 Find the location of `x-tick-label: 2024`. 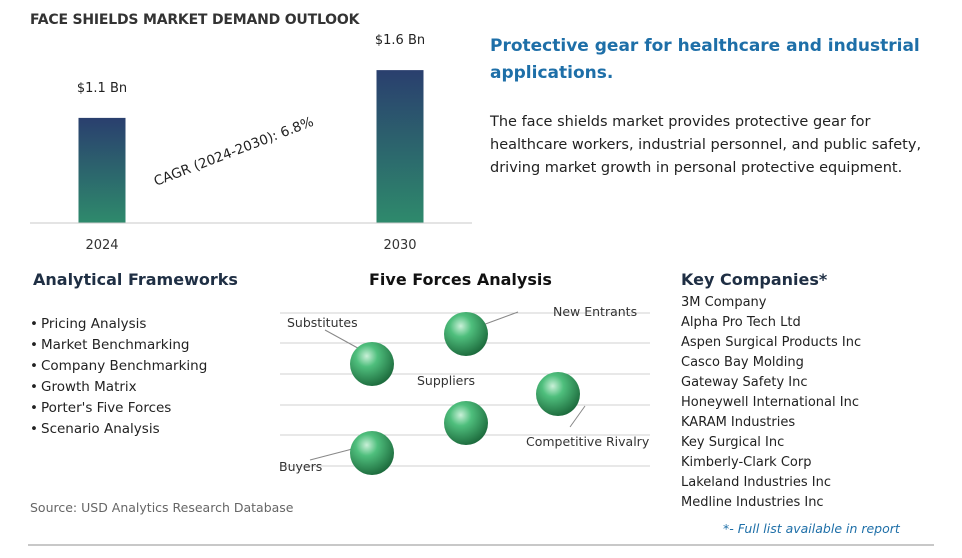

x-tick-label: 2024 is located at coordinates (101, 245).